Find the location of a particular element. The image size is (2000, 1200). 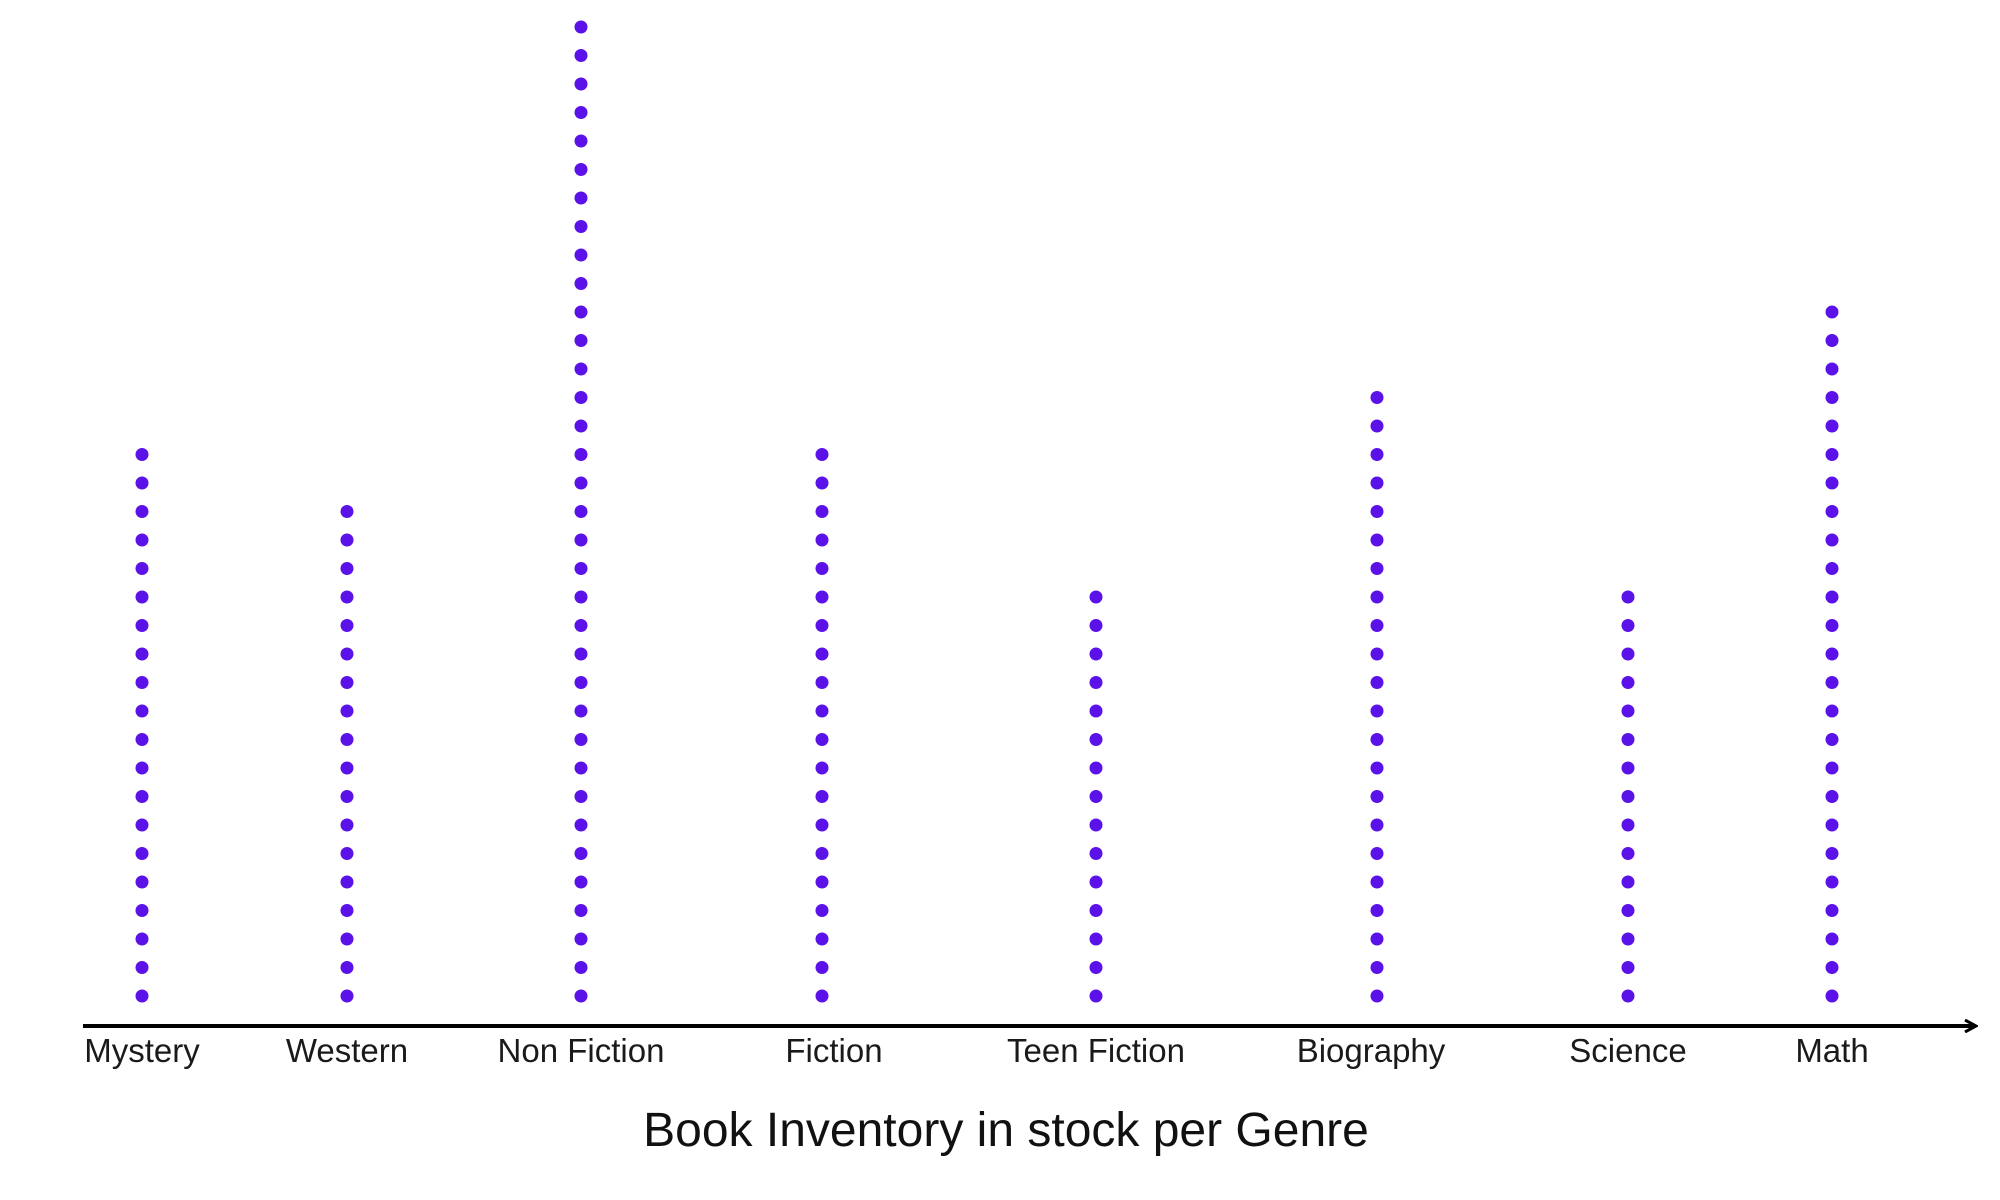

tick-label-teen-fiction: Teen Fiction is located at coordinates (1096, 1050).